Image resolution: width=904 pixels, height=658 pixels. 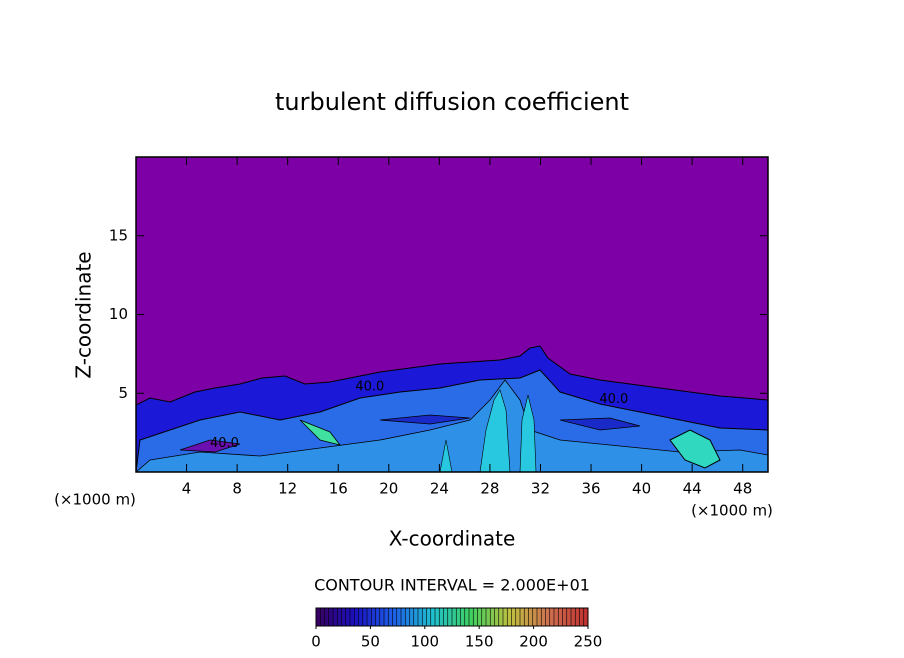 What do you see at coordinates (489, 489) in the screenshot?
I see `x-tick-label: 28` at bounding box center [489, 489].